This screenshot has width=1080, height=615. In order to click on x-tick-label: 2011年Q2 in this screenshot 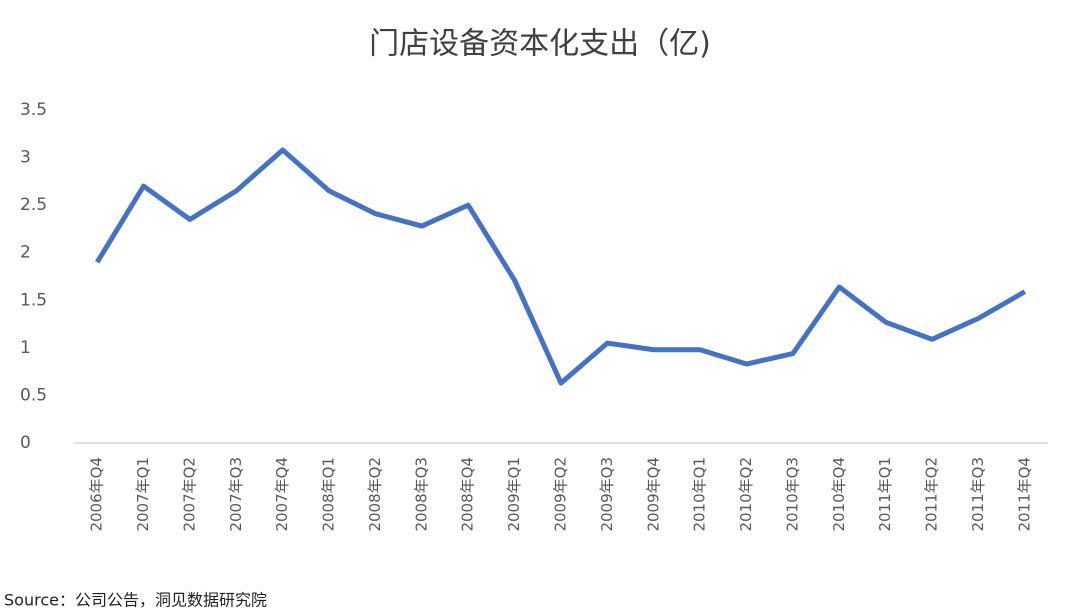, I will do `click(932, 494)`.